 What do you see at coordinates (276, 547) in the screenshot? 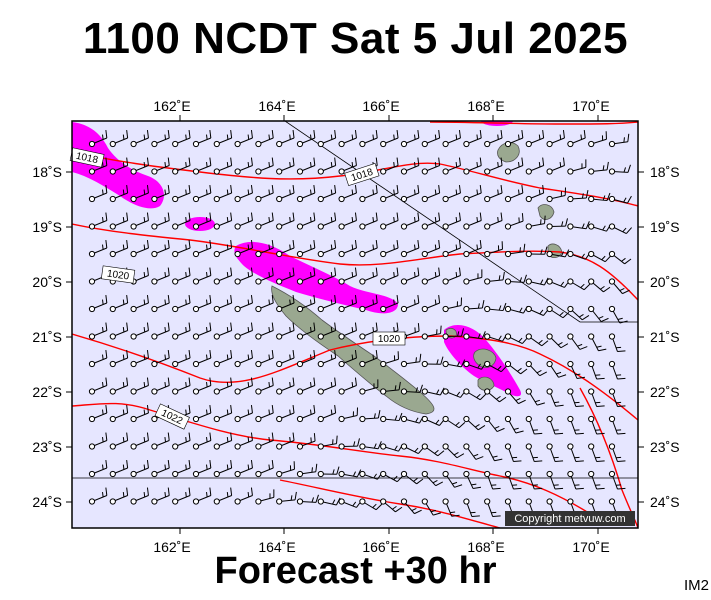
I see `lon-label-bottom-164: 164˚E` at bounding box center [276, 547].